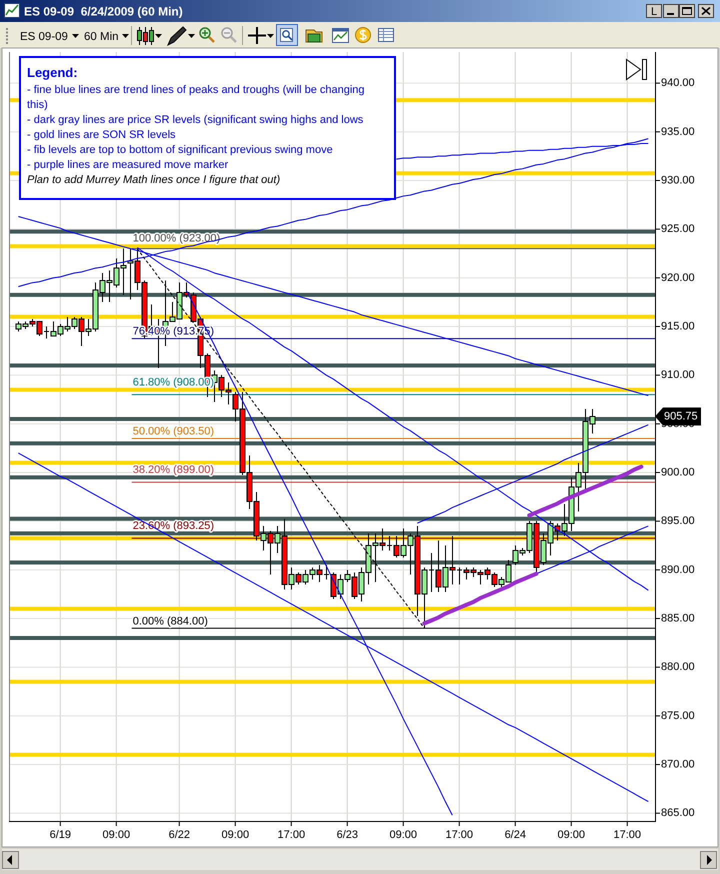  Describe the element at coordinates (347, 835) in the screenshot. I see `x-tick-label: 6/23` at that location.